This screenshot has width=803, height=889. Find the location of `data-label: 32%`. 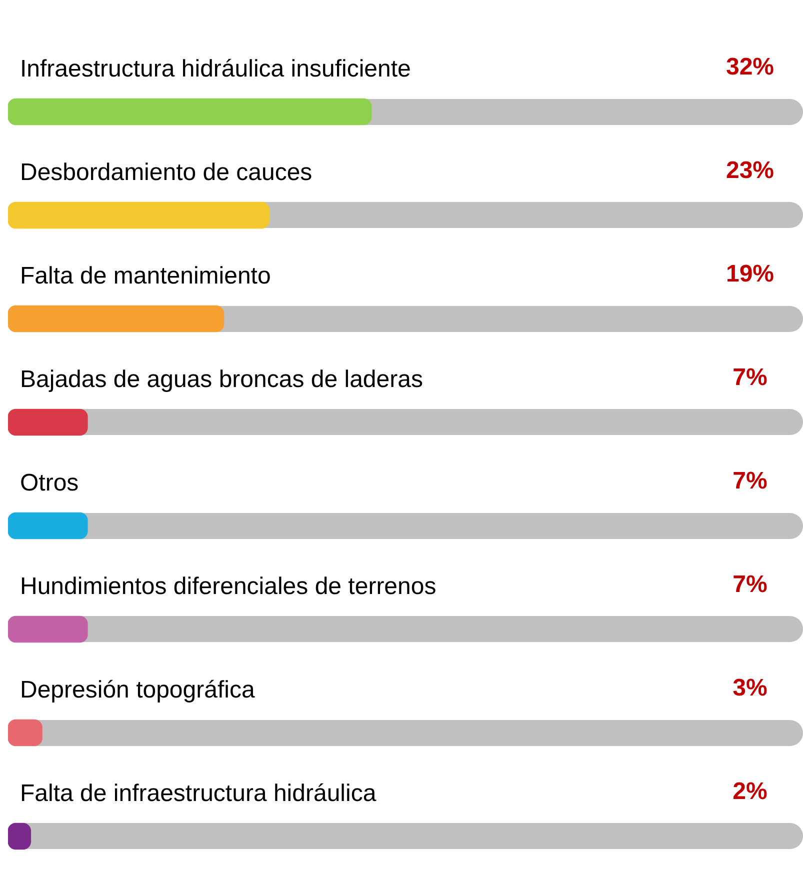

data-label: 32% is located at coordinates (750, 66).